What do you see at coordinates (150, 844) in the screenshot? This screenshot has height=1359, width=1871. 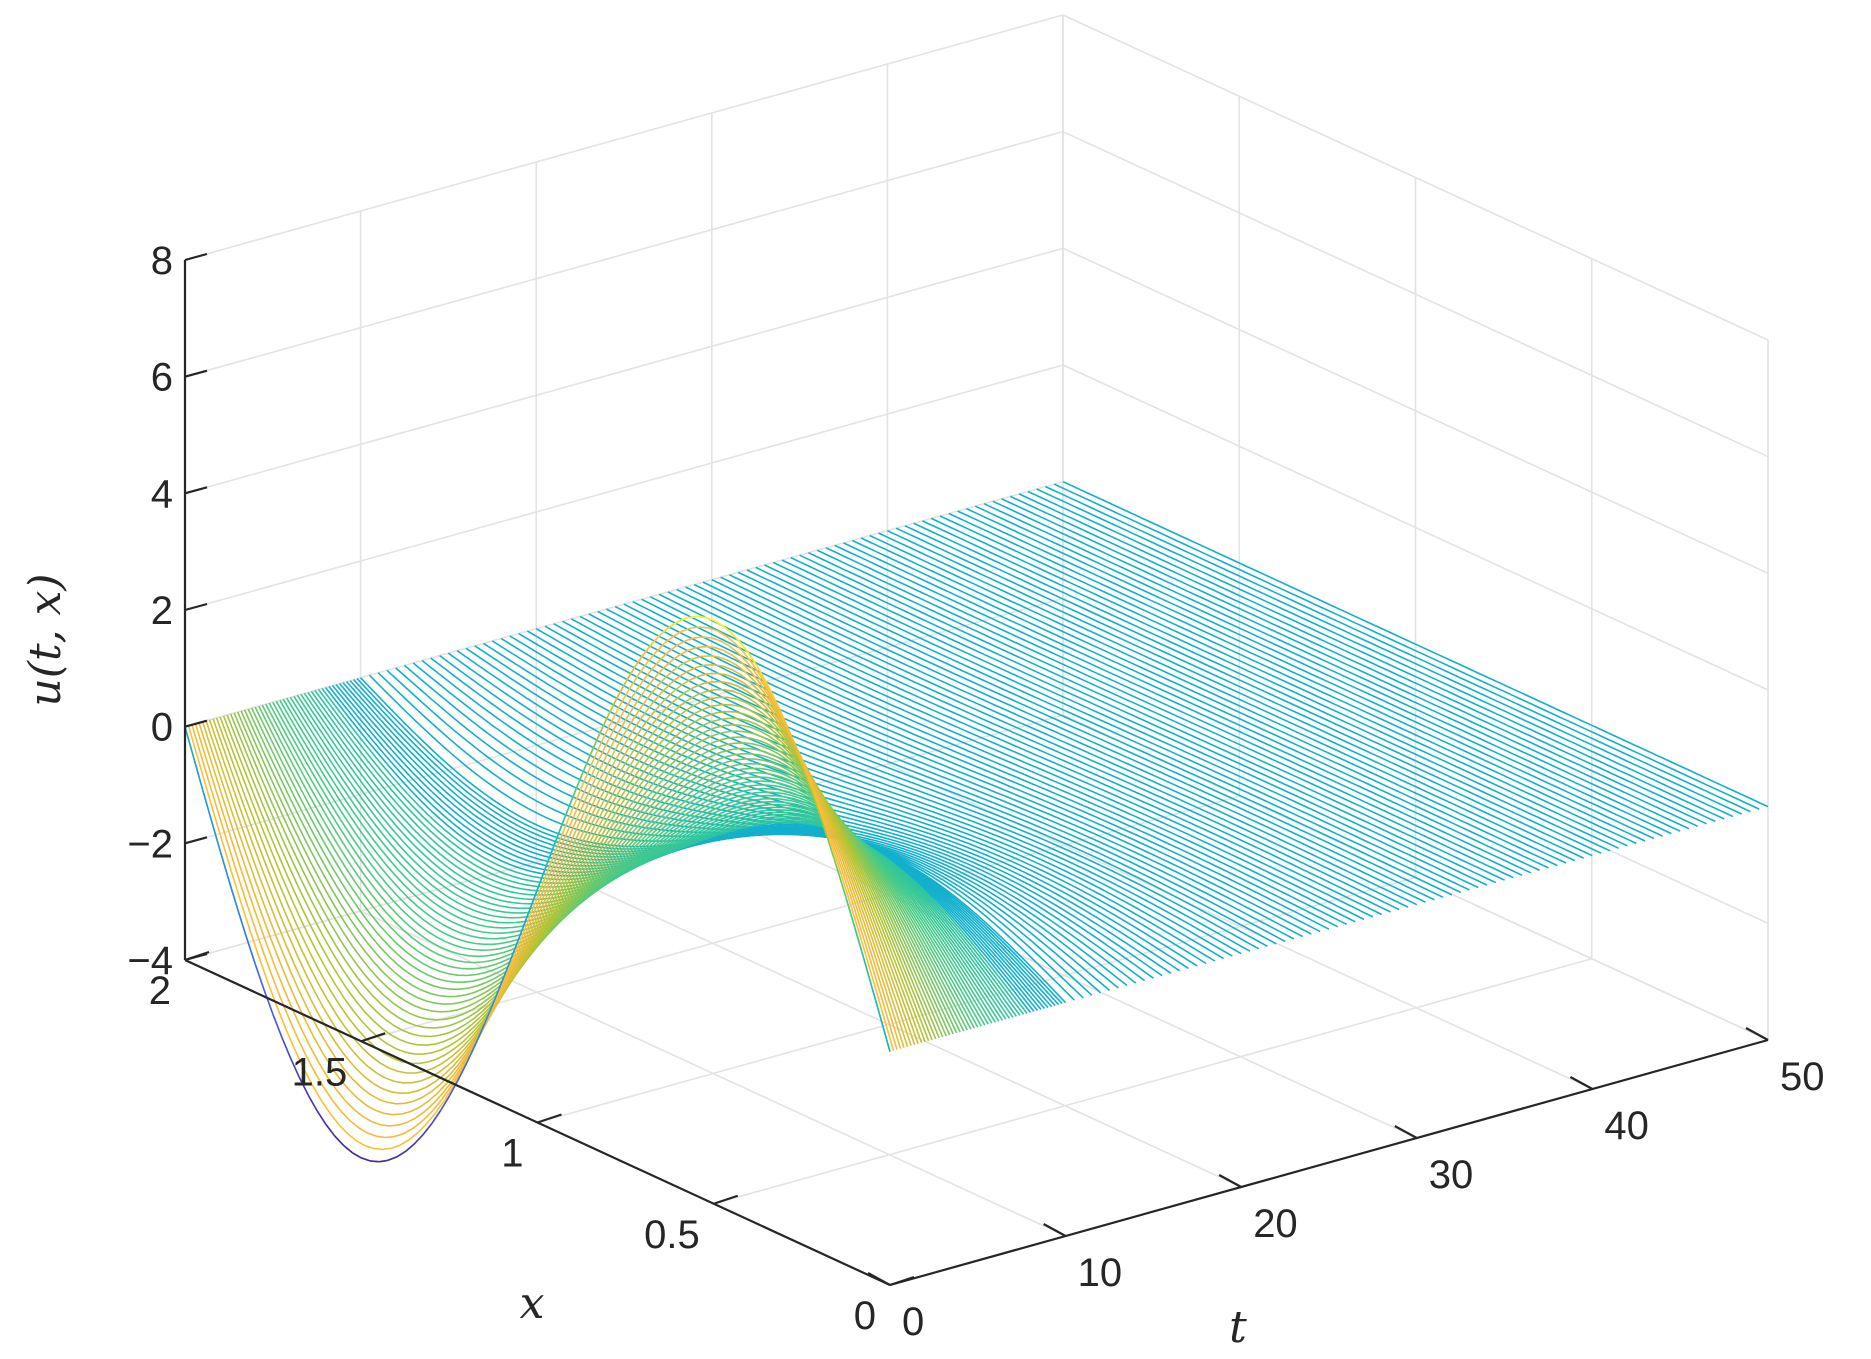 I see `z-tick-label: −2` at bounding box center [150, 844].